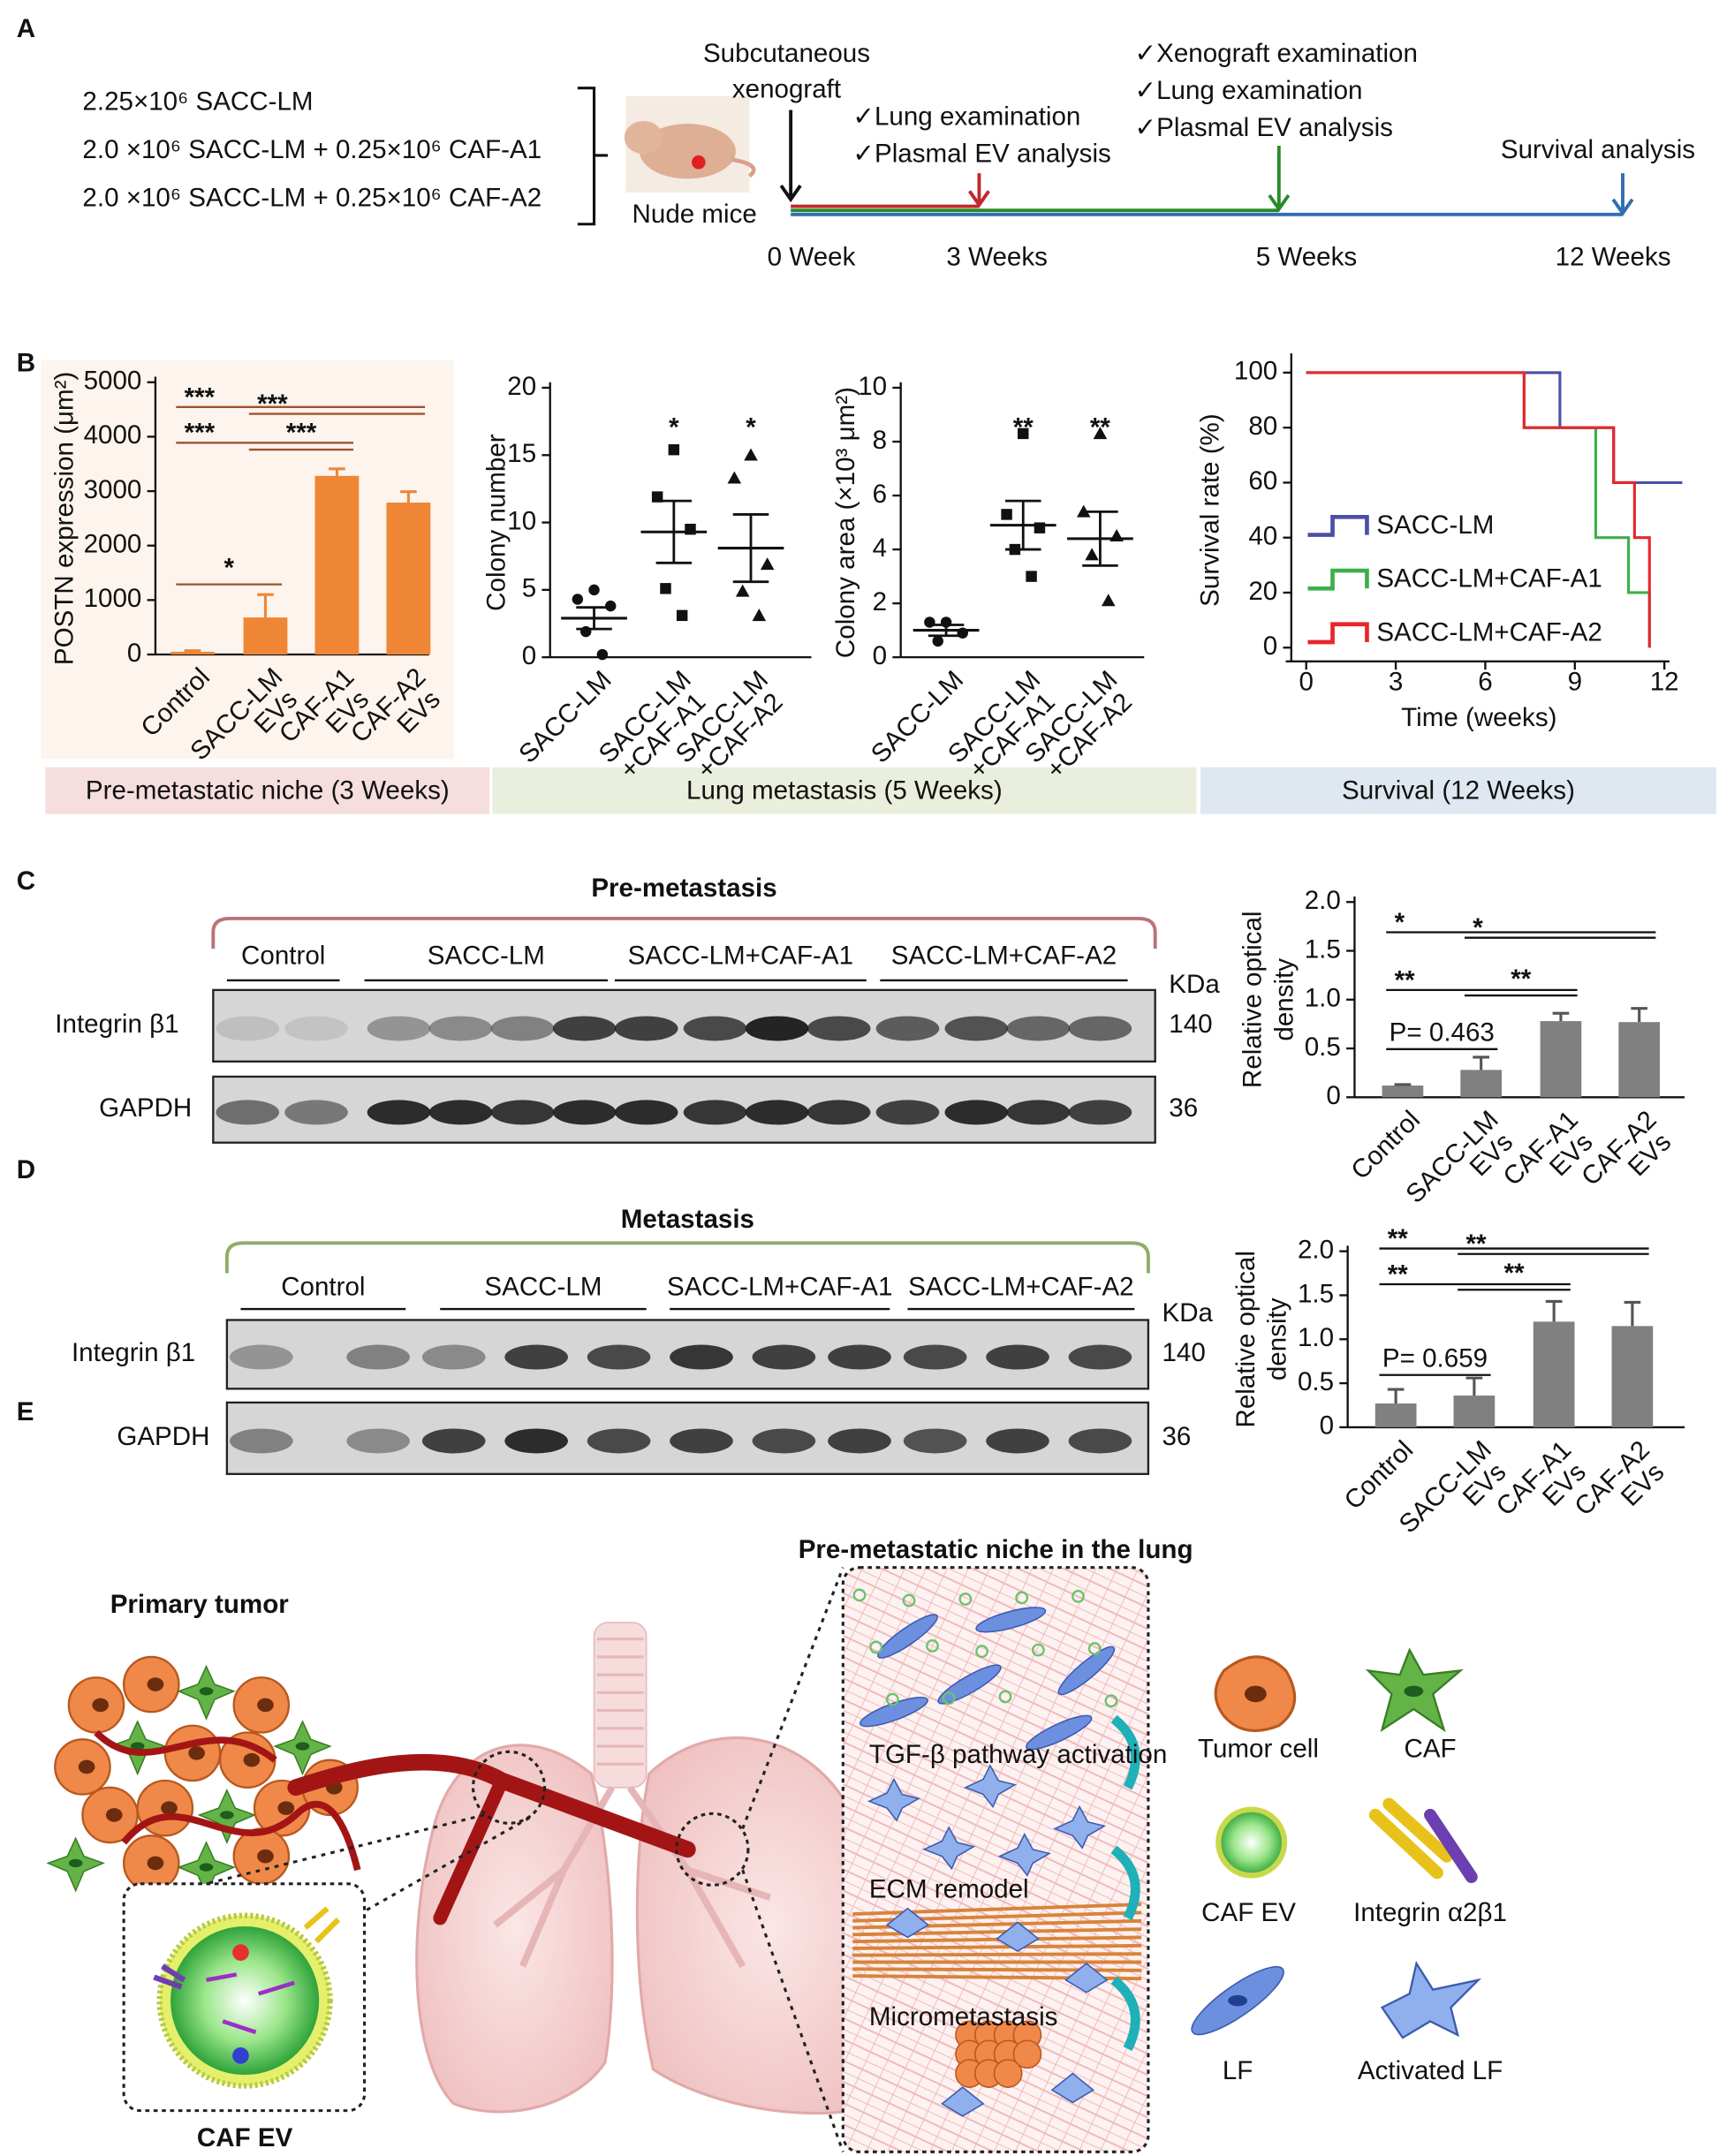 The image size is (1719, 2156). What do you see at coordinates (880, 494) in the screenshot?
I see `y-tick-label: 6` at bounding box center [880, 494].